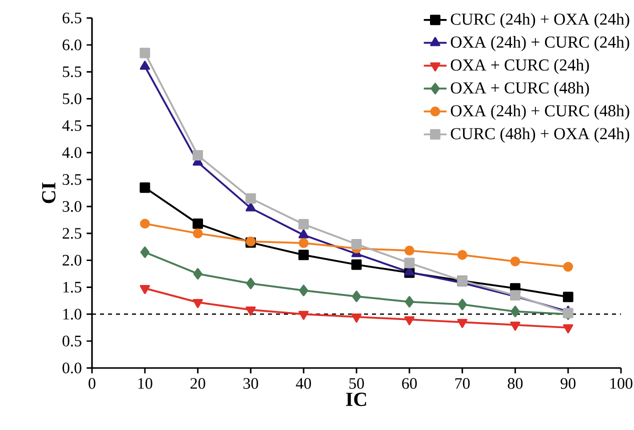 Image resolution: width=634 pixels, height=430 pixels. I want to click on x-tick-label: 80, so click(515, 383).